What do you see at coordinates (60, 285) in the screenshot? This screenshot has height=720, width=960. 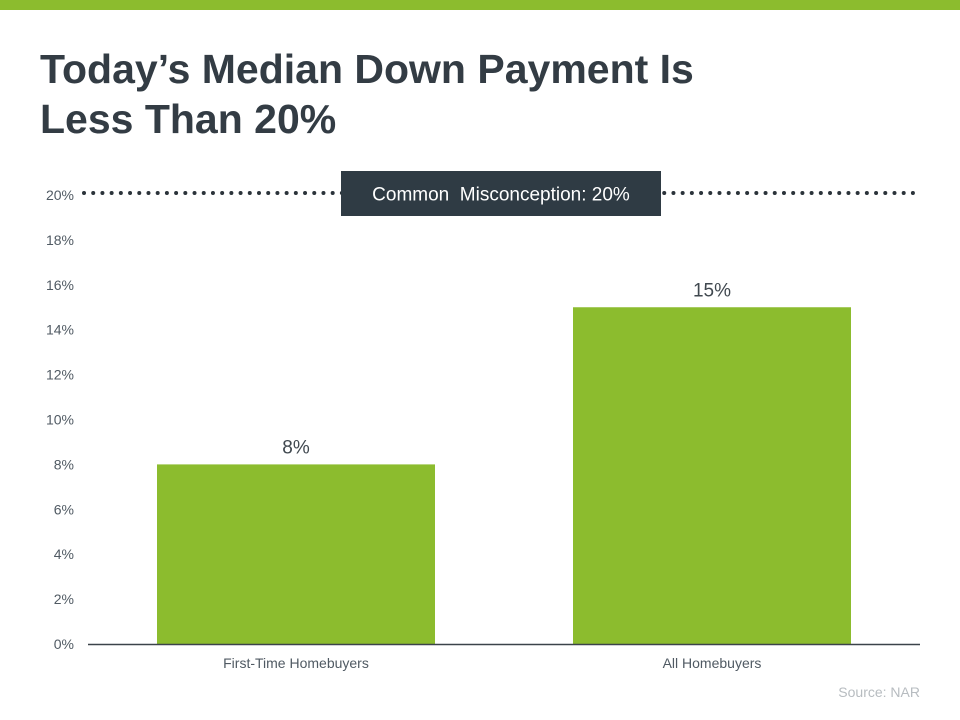 I see `y-tick-label: 16%` at bounding box center [60, 285].